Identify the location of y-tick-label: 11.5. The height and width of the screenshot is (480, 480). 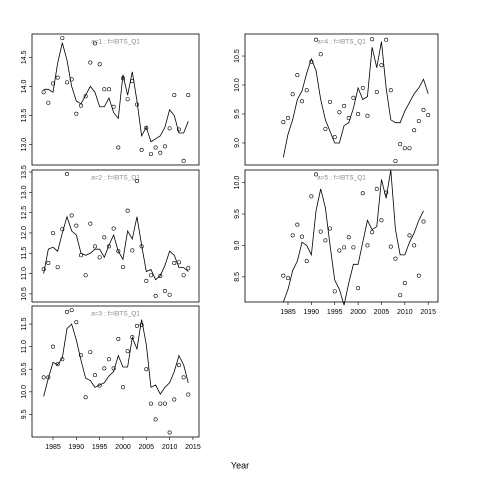
(24, 323).